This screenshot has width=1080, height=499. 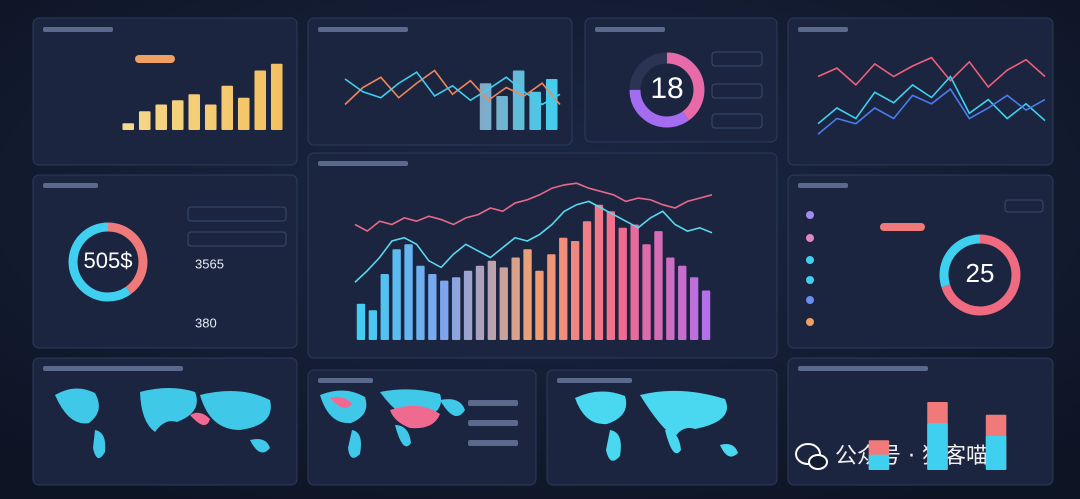 I want to click on kpi-value: 380, so click(x=206, y=322).